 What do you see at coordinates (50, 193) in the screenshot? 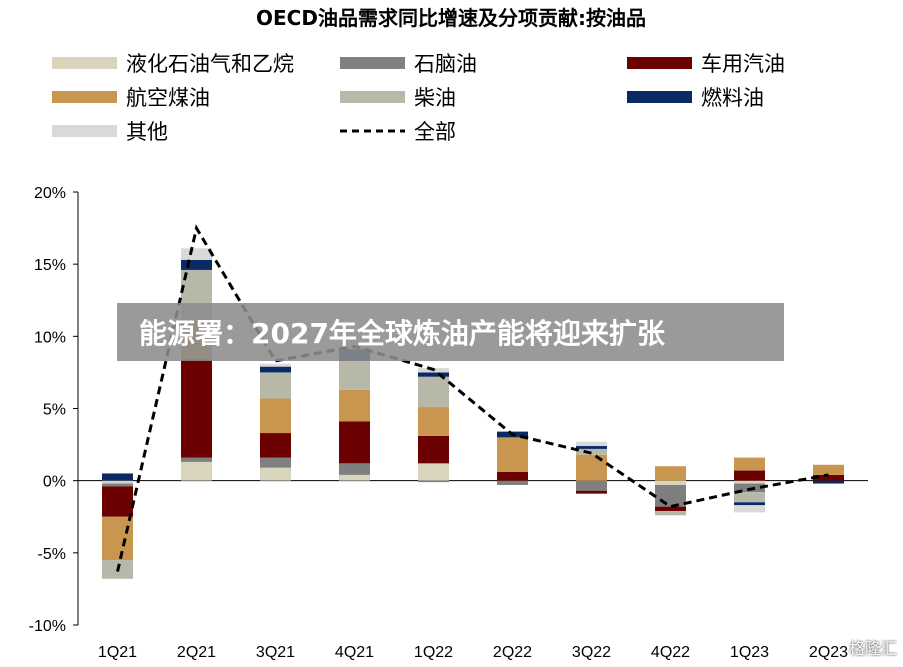
I see `y-tick-label: 20%` at bounding box center [50, 193].